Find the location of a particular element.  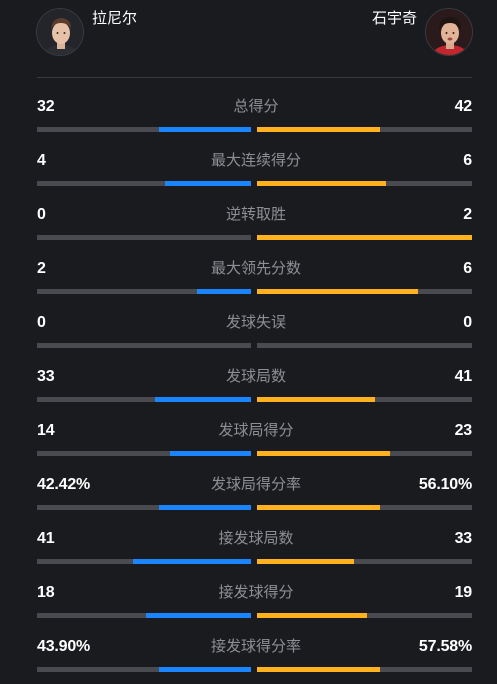

stat-left-value: 33 is located at coordinates (46, 376).